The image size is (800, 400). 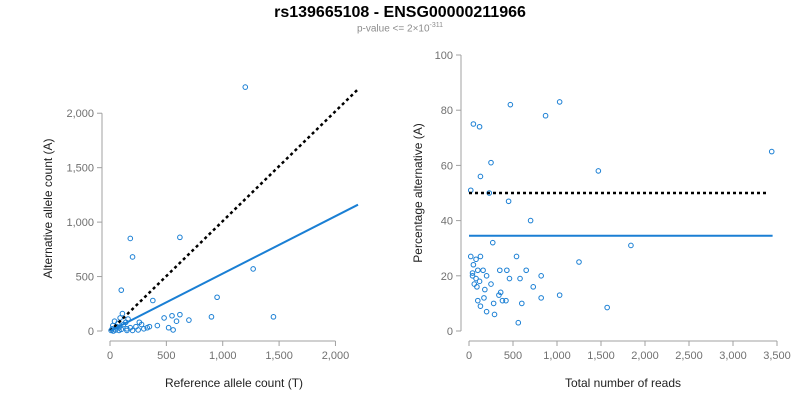 I want to click on chart-title: rs139665108 - ENSG00000211966, so click(x=400, y=12).